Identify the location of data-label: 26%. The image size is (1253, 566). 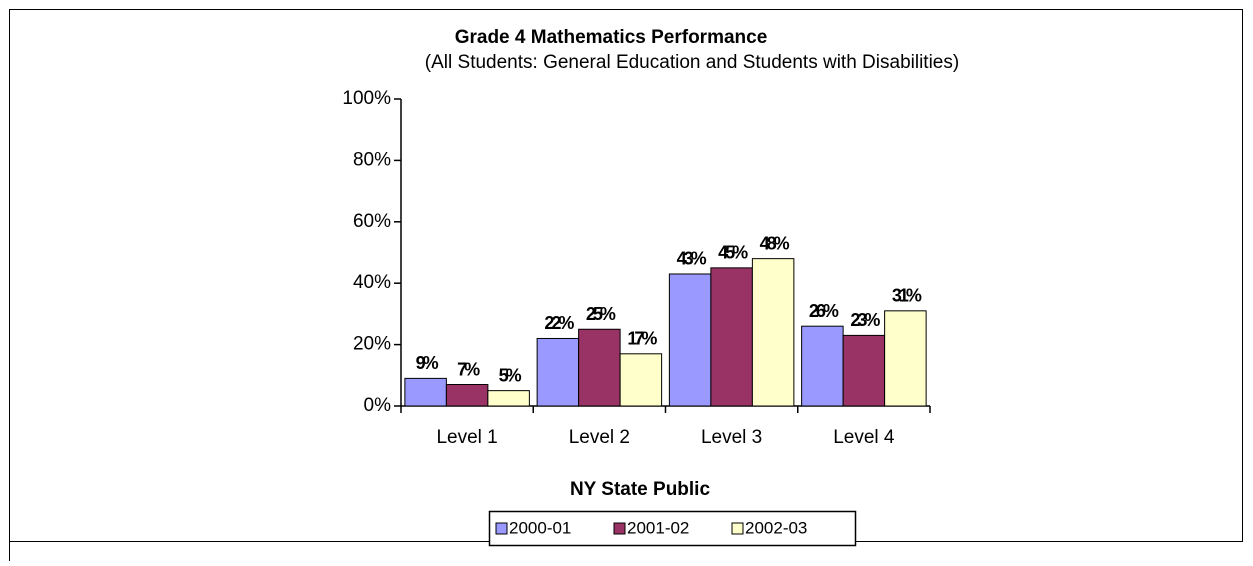
(824, 311).